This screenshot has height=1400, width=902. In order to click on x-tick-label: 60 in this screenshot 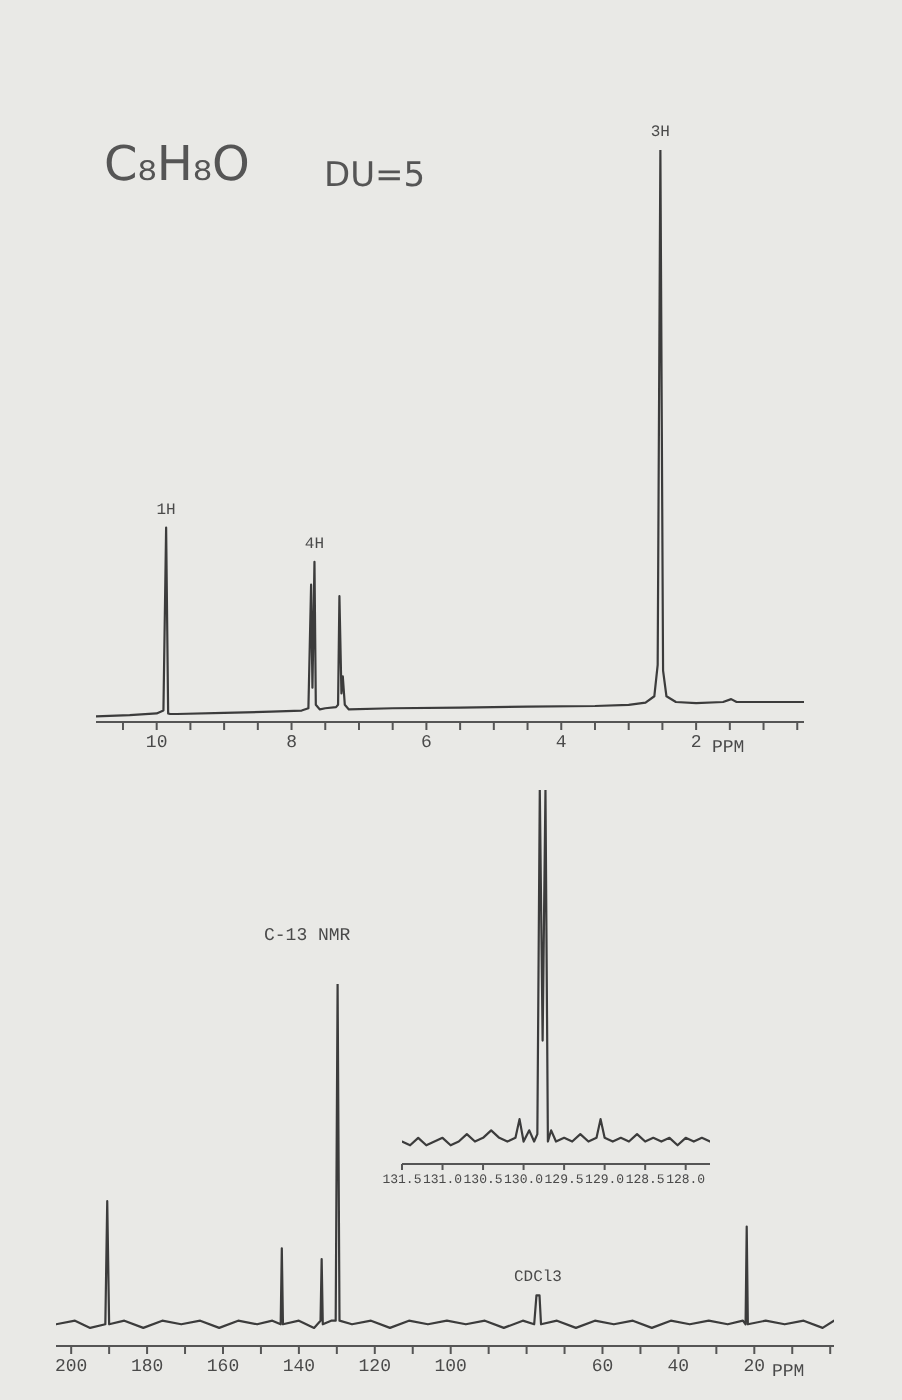, I will do `click(602, 1366)`.